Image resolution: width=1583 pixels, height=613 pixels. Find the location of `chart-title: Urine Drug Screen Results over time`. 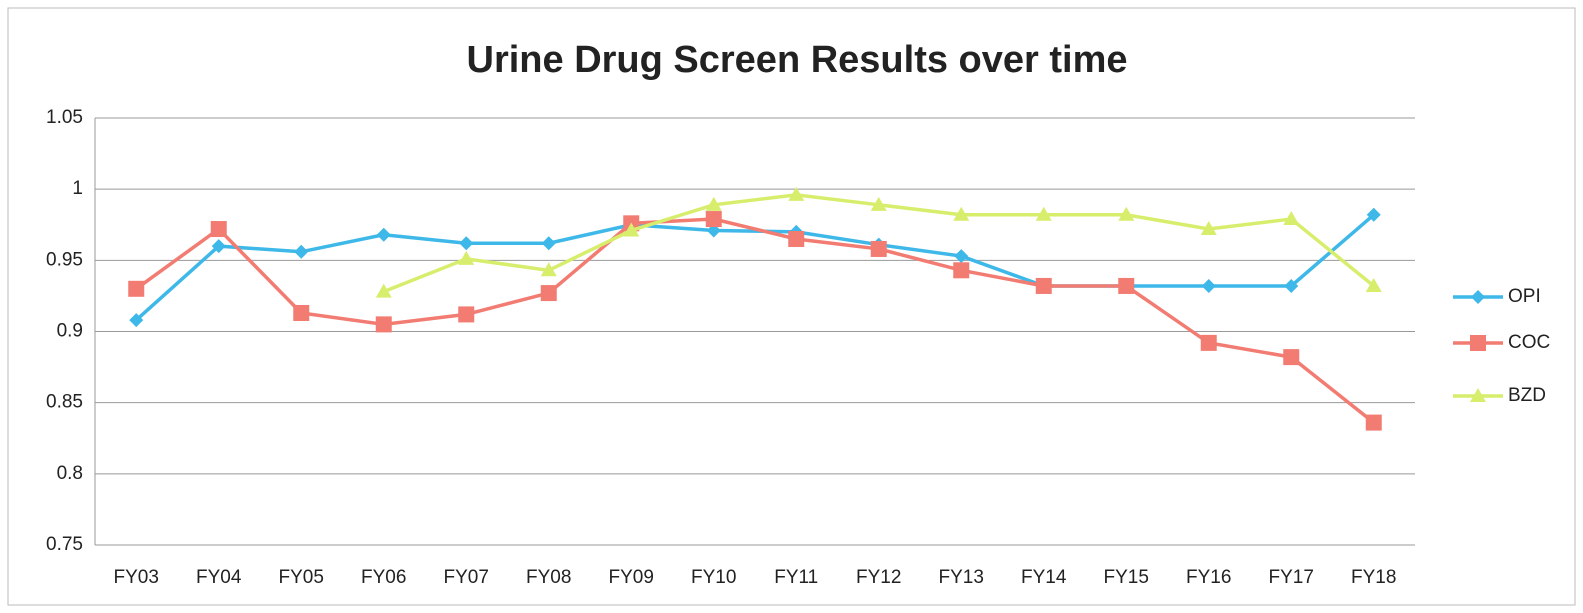

chart-title: Urine Drug Screen Results over time is located at coordinates (797, 60).